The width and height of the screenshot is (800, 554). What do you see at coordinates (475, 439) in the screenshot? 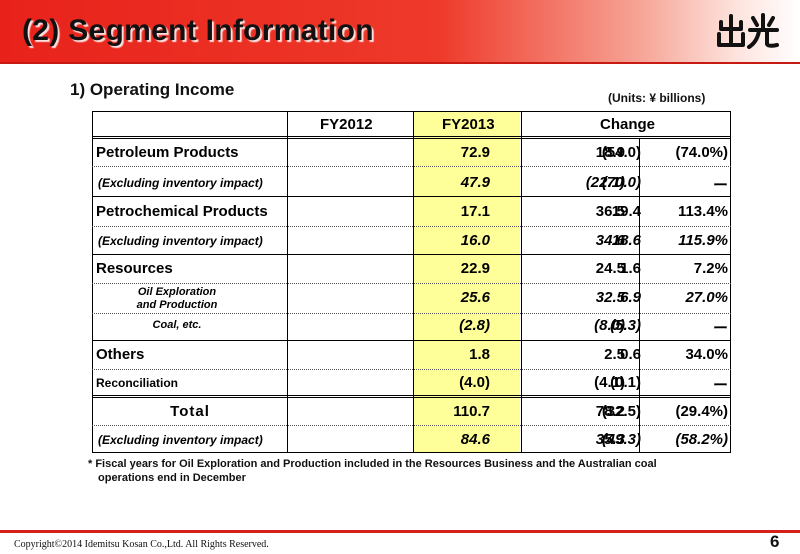
I see `fy2012-value: 84.6` at bounding box center [475, 439].